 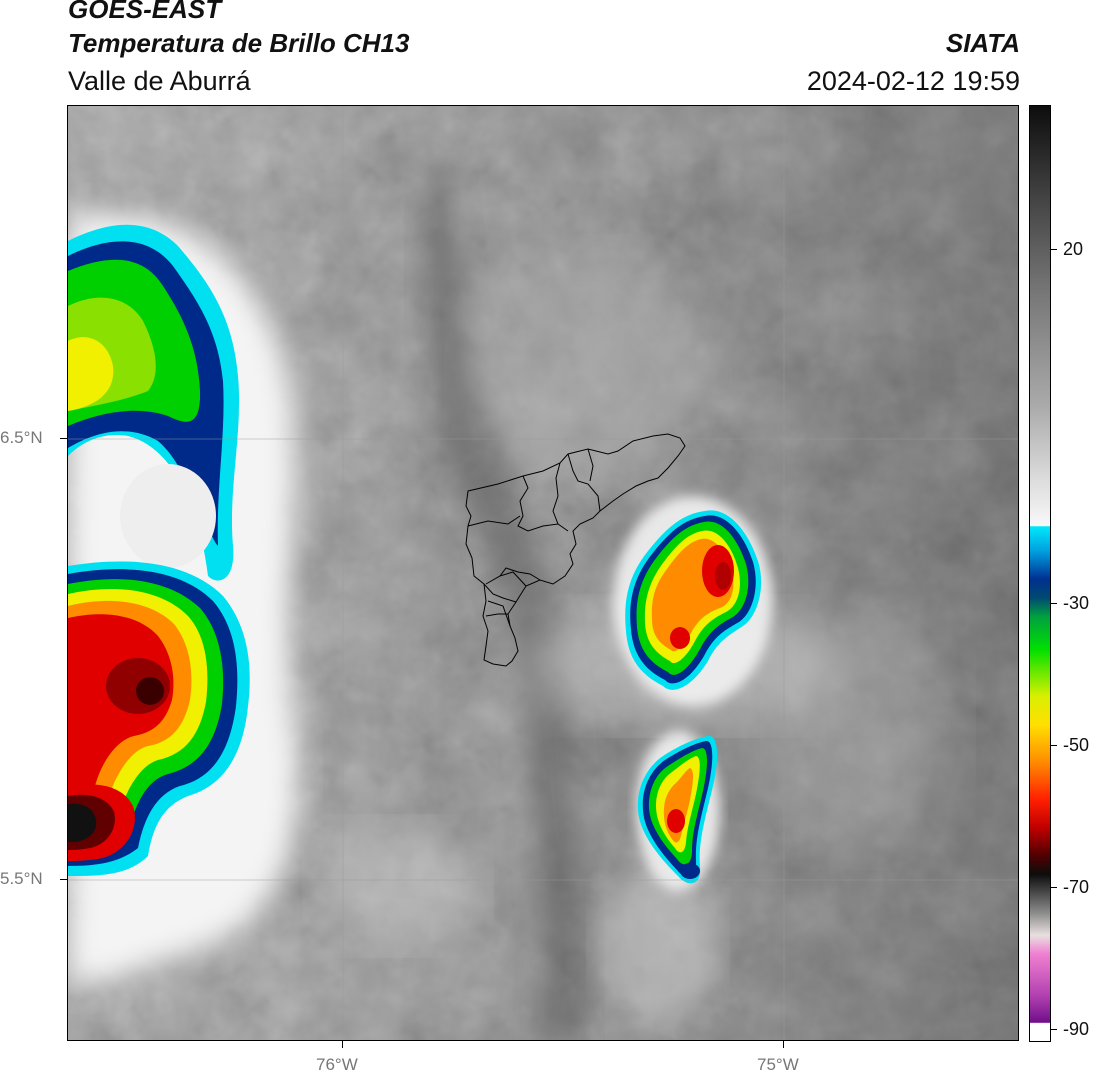 What do you see at coordinates (1076, 745) in the screenshot?
I see `colorbar-label-minus50: -50` at bounding box center [1076, 745].